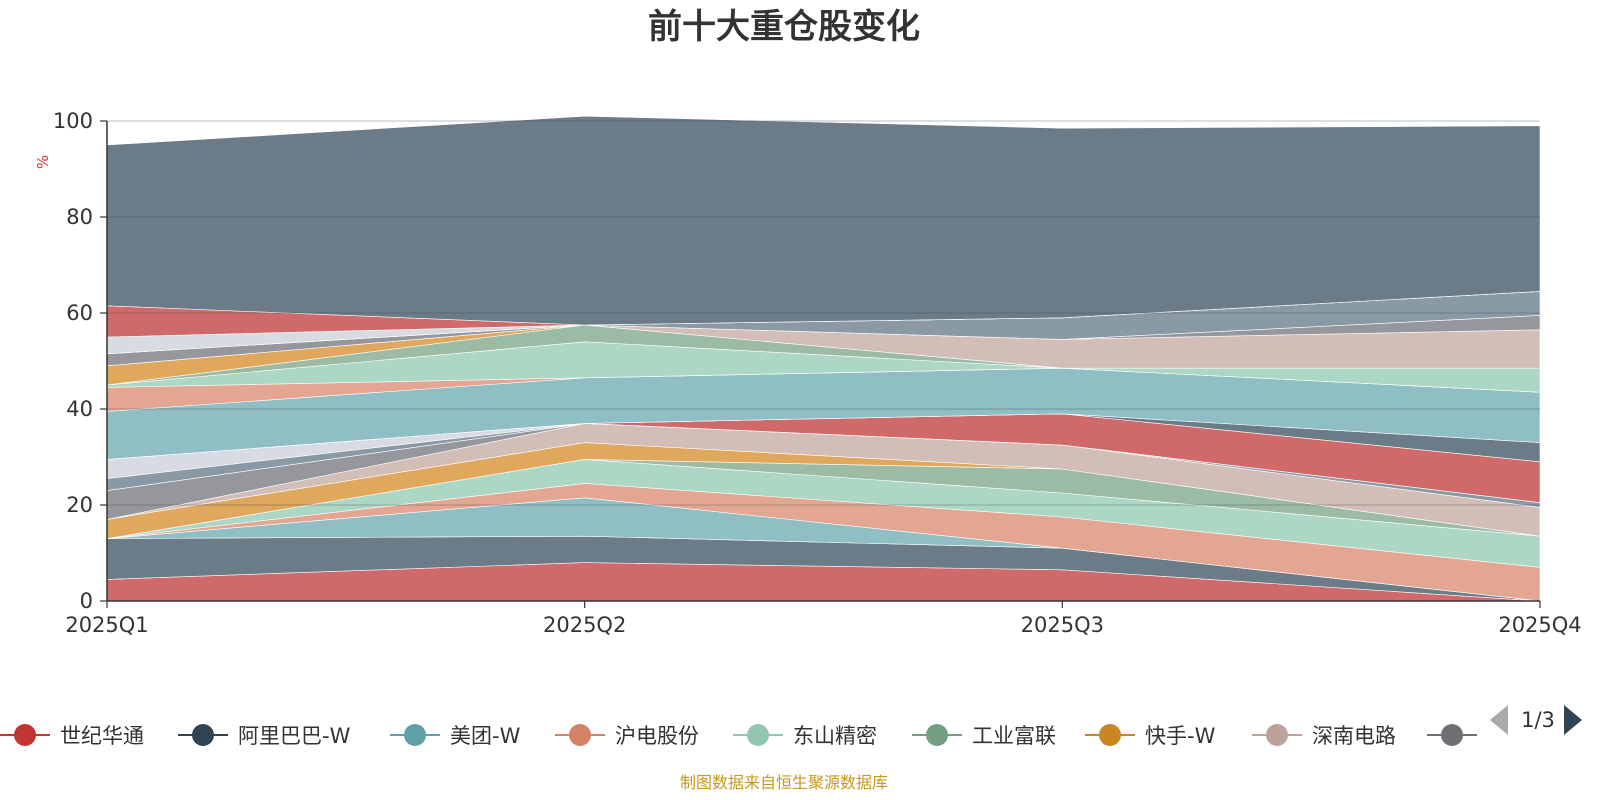 Image resolution: width=1600 pixels, height=800 pixels. I want to click on x-tick-label: 2025Q3, so click(1062, 625).